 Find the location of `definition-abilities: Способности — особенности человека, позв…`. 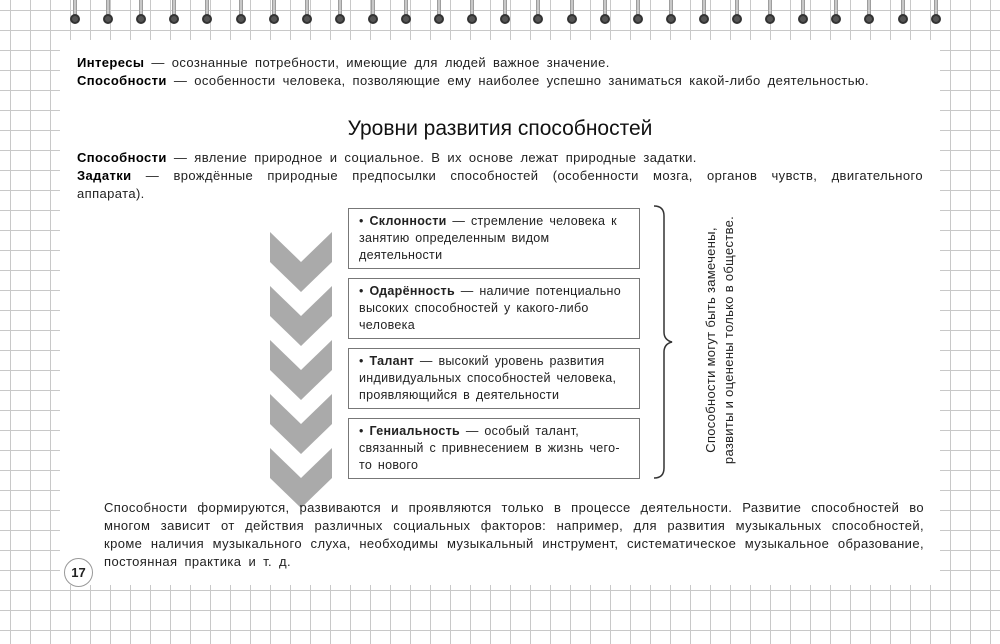

definition-abilities: Способности — особенности человека, позв… is located at coordinates (473, 80).